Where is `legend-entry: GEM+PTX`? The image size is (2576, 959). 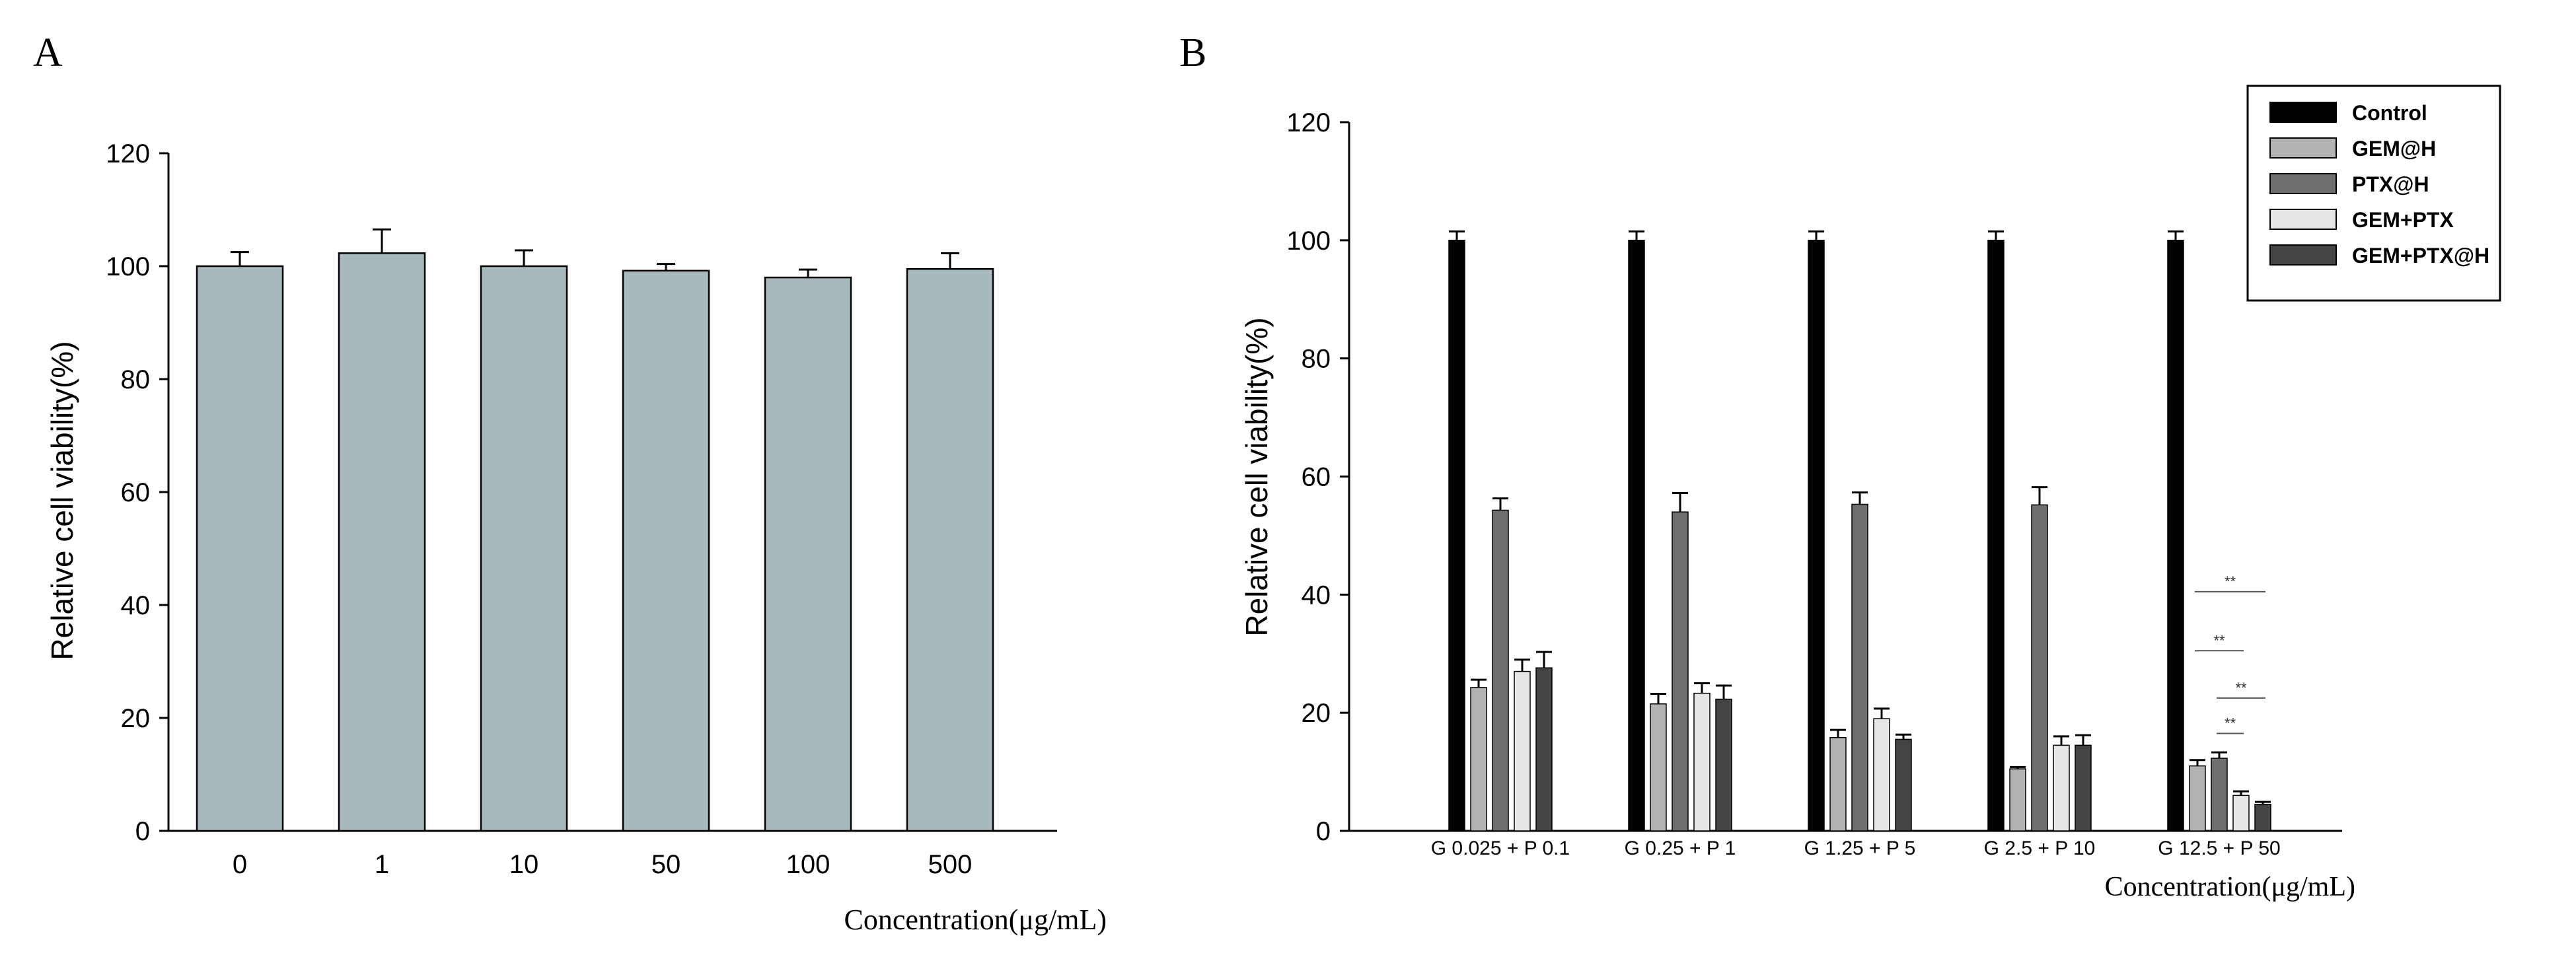 legend-entry: GEM+PTX is located at coordinates (2403, 220).